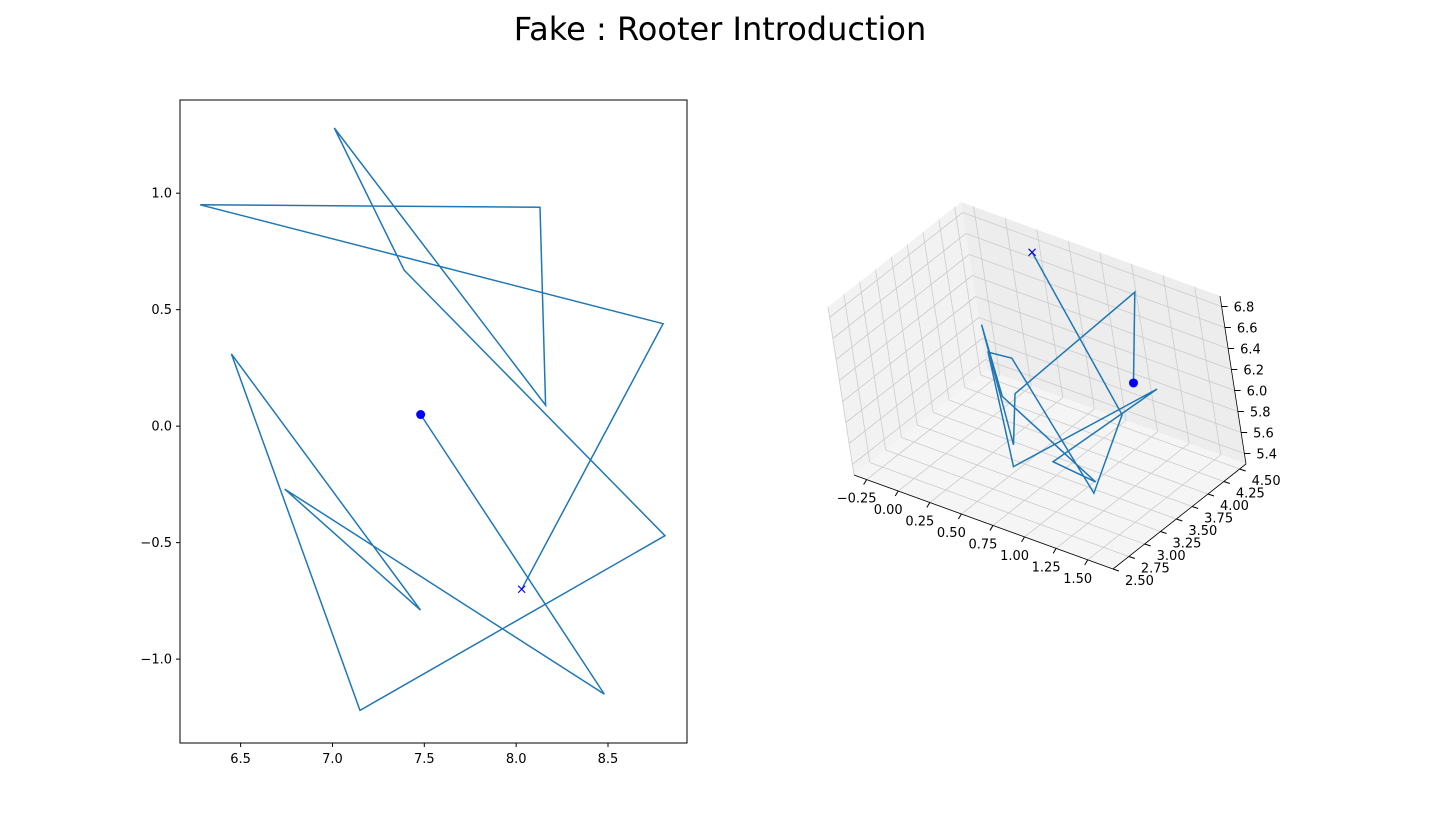  I want to click on z-axis-line, so click(1233, 380).